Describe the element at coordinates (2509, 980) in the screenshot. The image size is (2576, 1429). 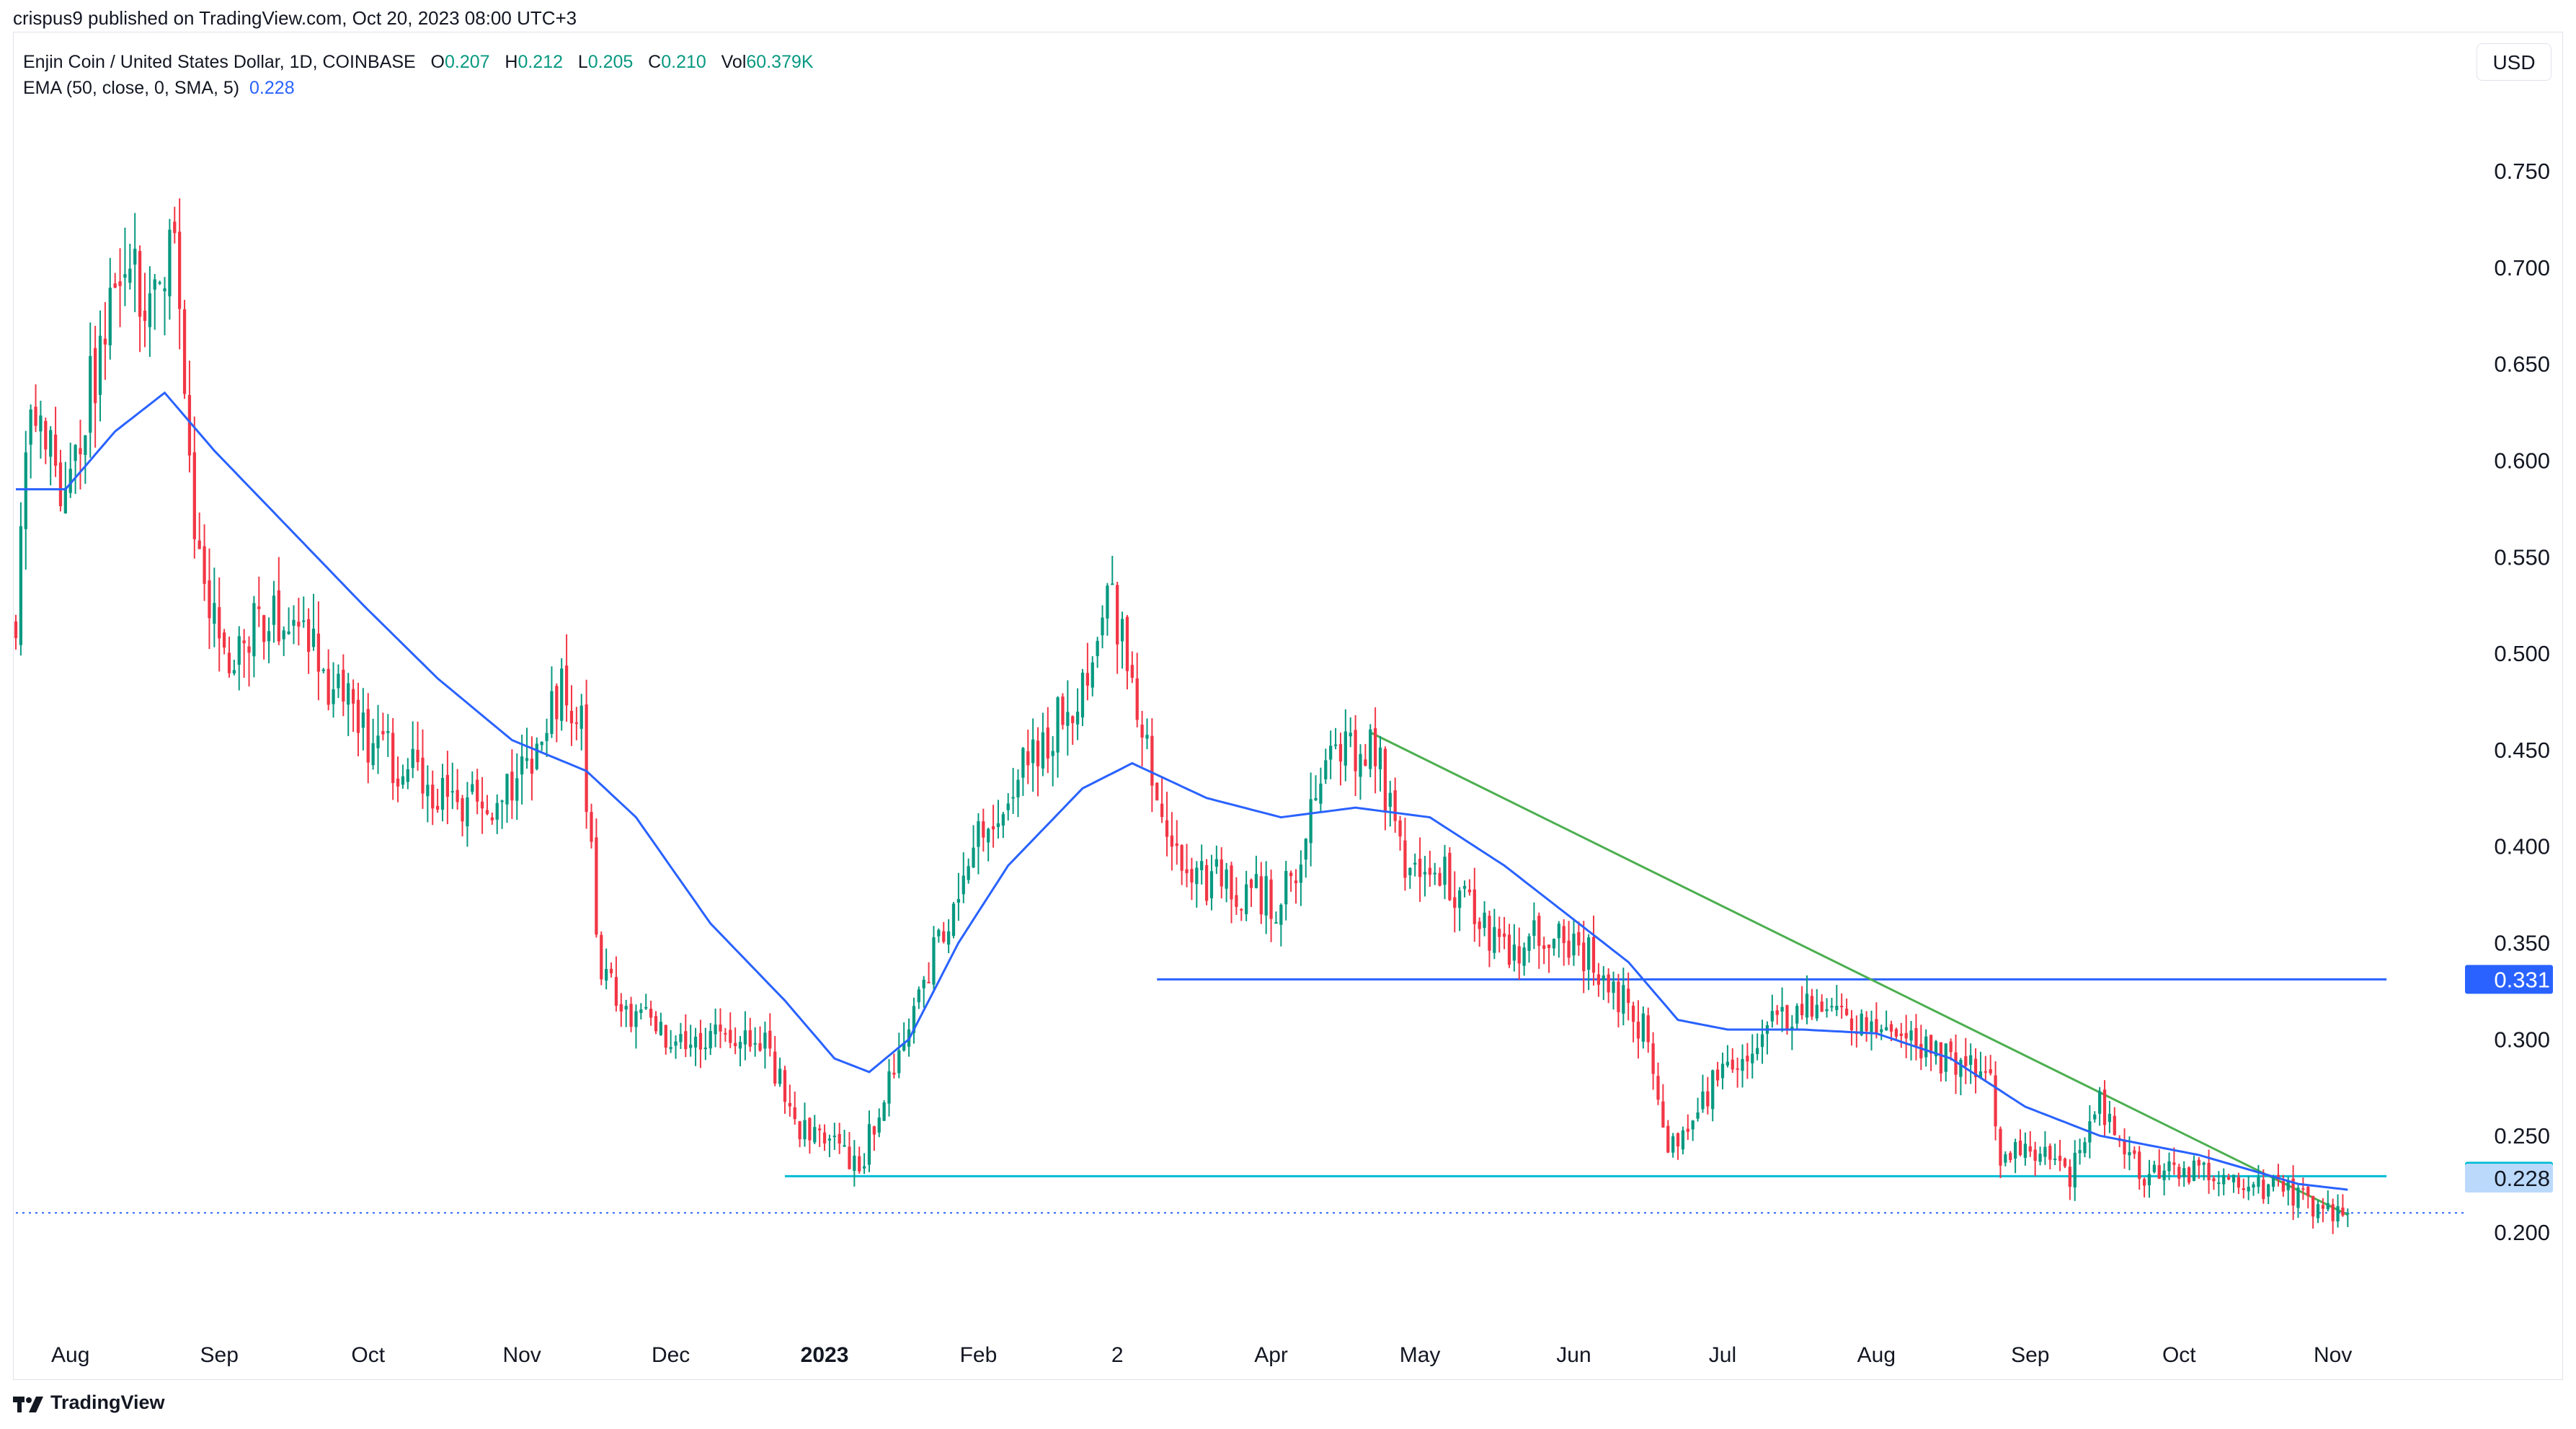
I see `price-label-box` at that location.